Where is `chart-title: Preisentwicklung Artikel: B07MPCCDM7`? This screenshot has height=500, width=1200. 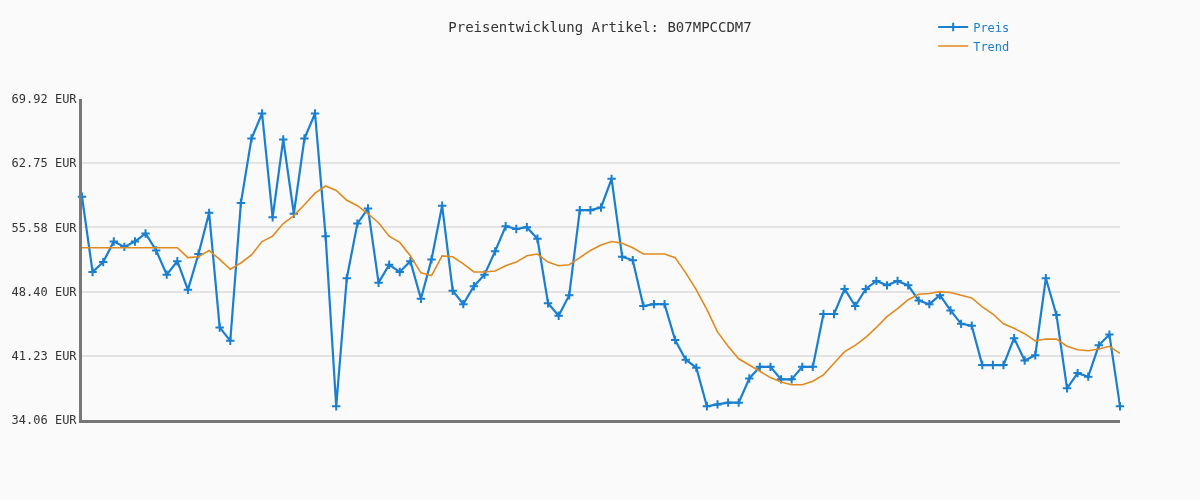 chart-title: Preisentwicklung Artikel: B07MPCCDM7 is located at coordinates (600, 27).